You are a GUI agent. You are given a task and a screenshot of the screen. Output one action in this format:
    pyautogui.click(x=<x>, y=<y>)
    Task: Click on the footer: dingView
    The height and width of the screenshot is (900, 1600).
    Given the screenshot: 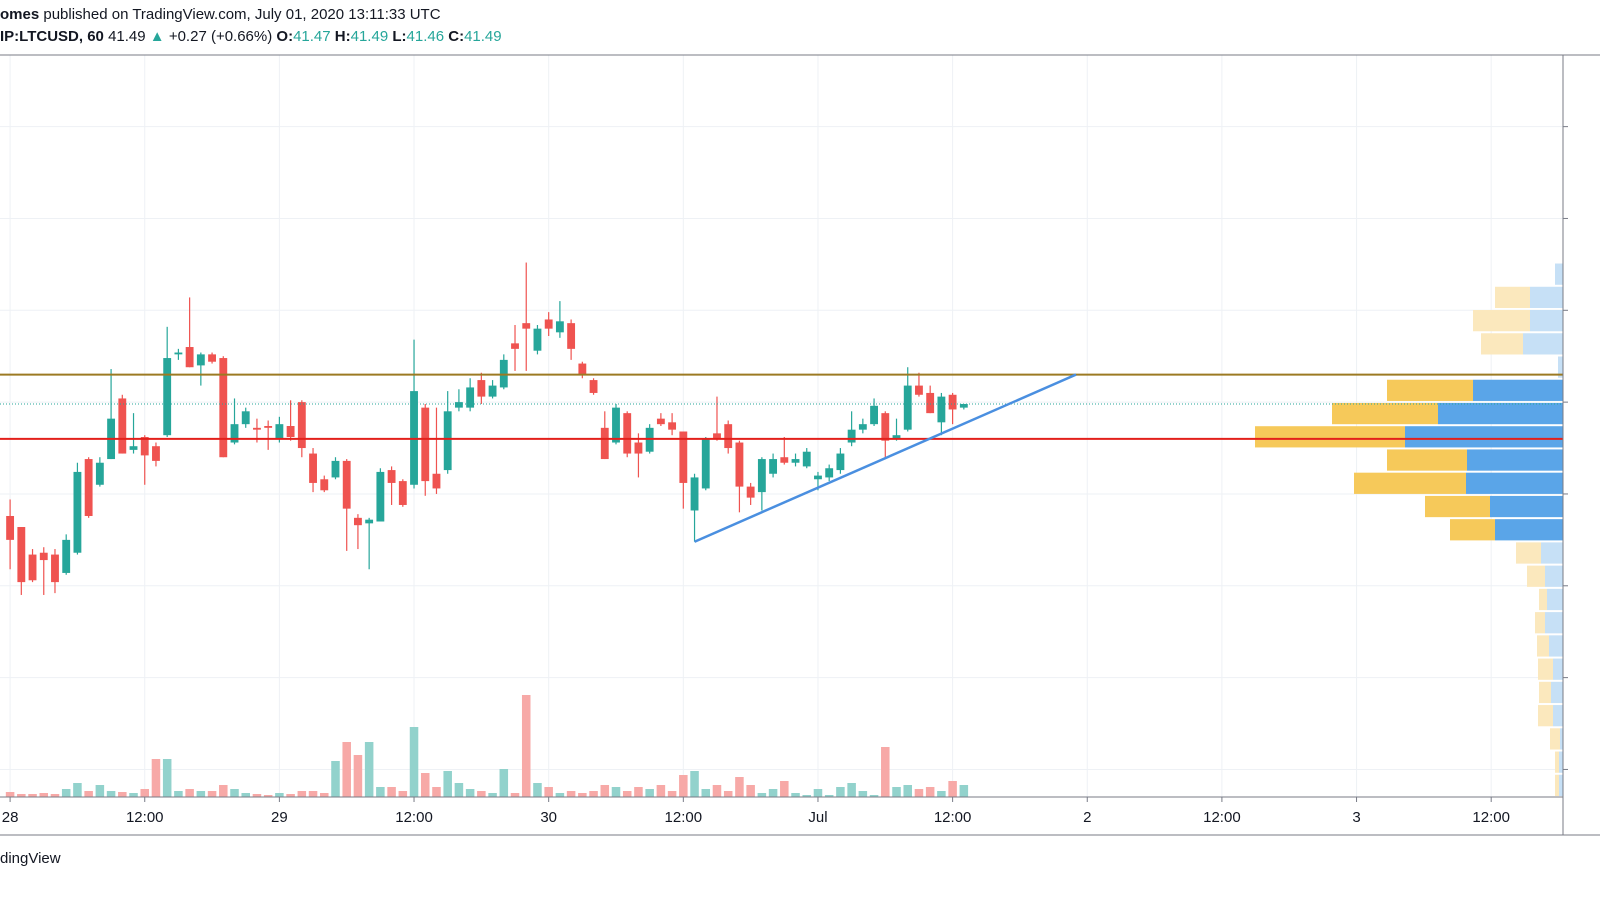 What is the action you would take?
    pyautogui.click(x=30, y=858)
    